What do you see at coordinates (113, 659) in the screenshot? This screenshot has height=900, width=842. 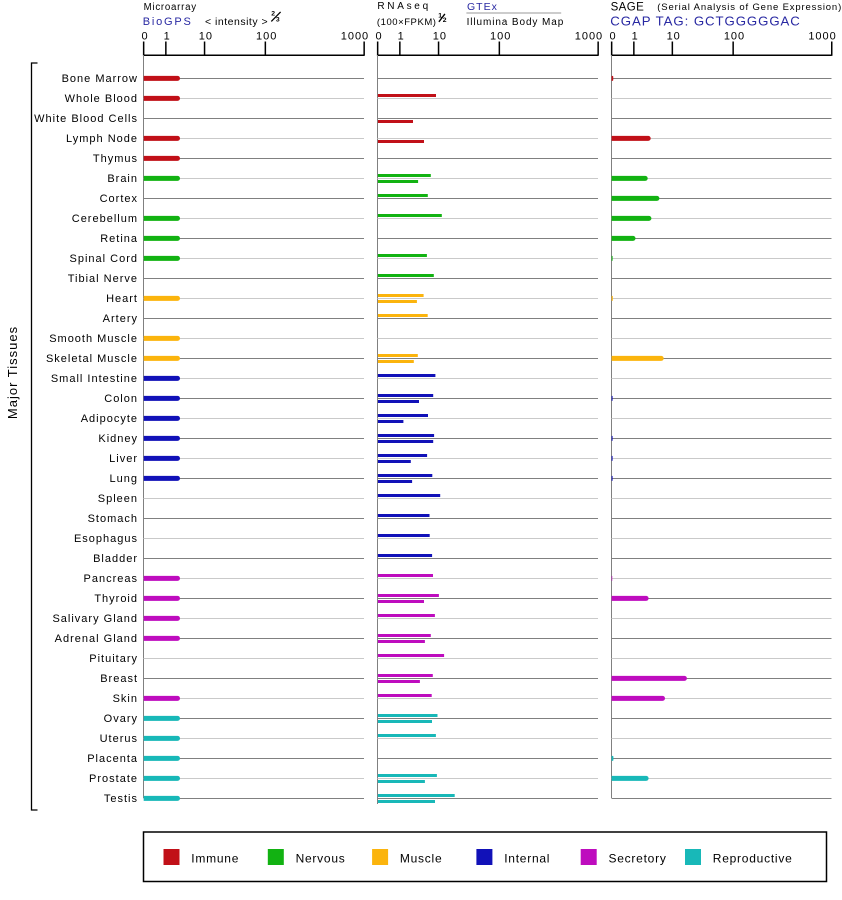 I see `svg-text: Pituitary` at bounding box center [113, 659].